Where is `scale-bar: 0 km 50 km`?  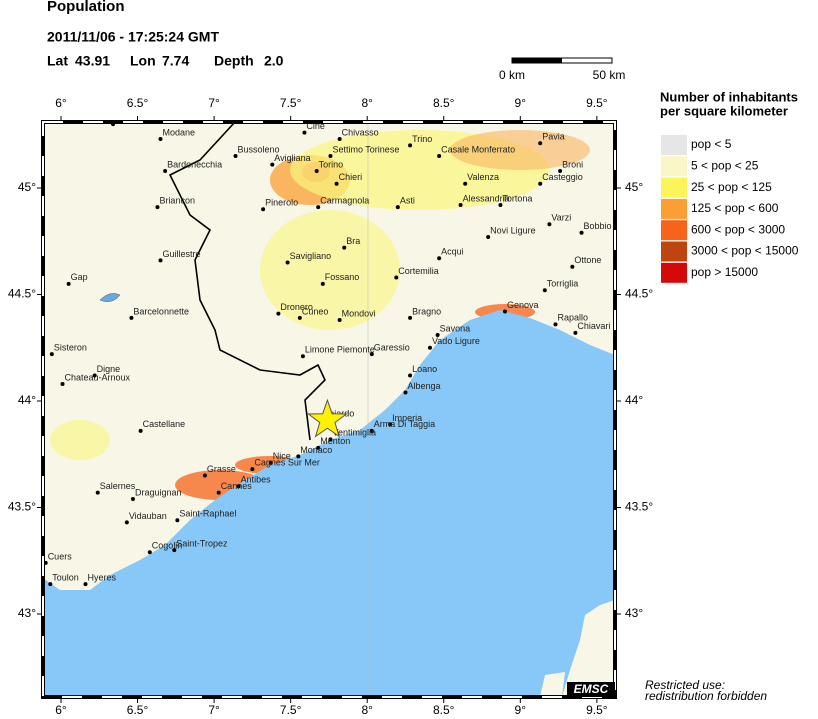
scale-bar: 0 km 50 km is located at coordinates (562, 69).